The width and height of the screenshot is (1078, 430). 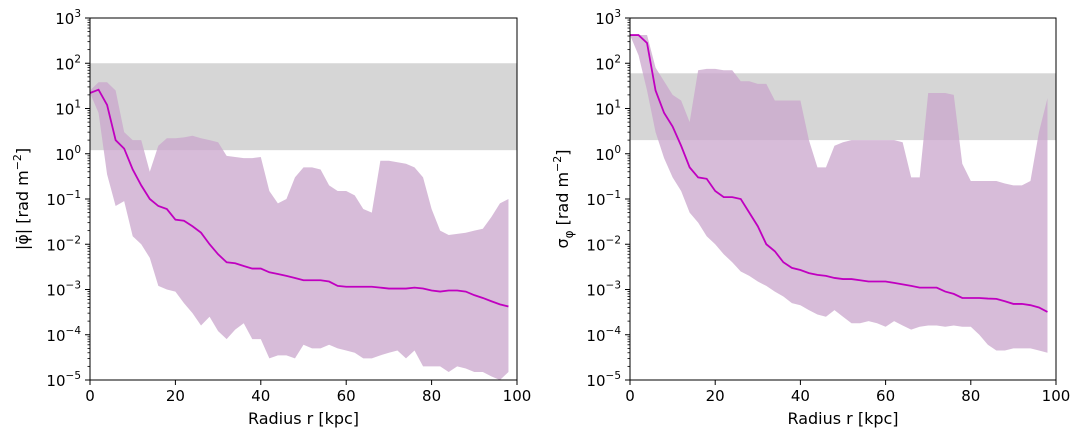 What do you see at coordinates (569, 234) in the screenshot?
I see `y-title-subscript: φ` at bounding box center [569, 234].